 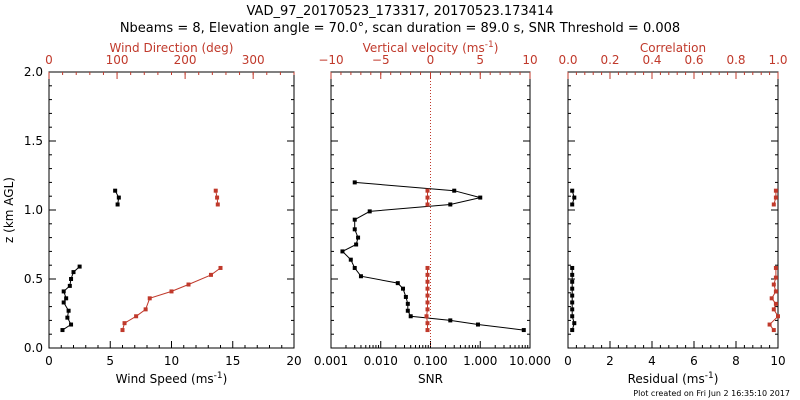 I want to click on y-tick-label: 0.0, so click(x=33, y=348).